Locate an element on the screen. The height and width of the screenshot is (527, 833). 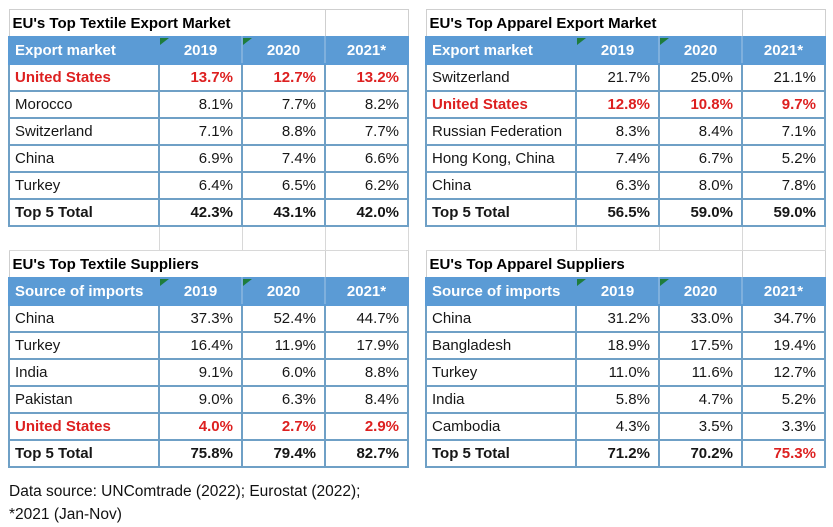
table-row: Switzerland 7.1% 8.8% 7.7% is located at coordinates (209, 131).